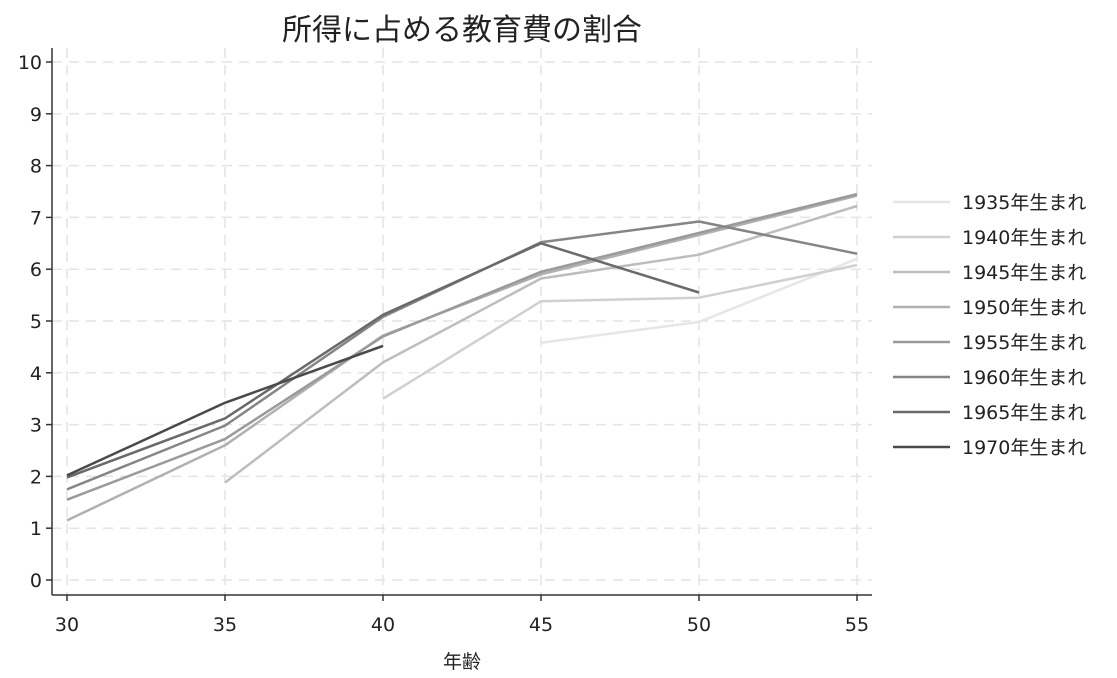  I want to click on x-tick-label: 45, so click(541, 625).